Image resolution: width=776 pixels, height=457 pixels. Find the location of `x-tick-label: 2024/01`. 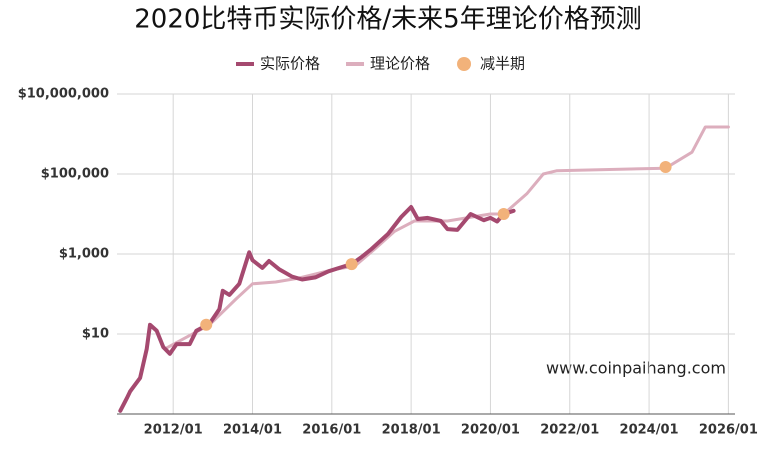

x-tick-label: 2024/01 is located at coordinates (649, 430).